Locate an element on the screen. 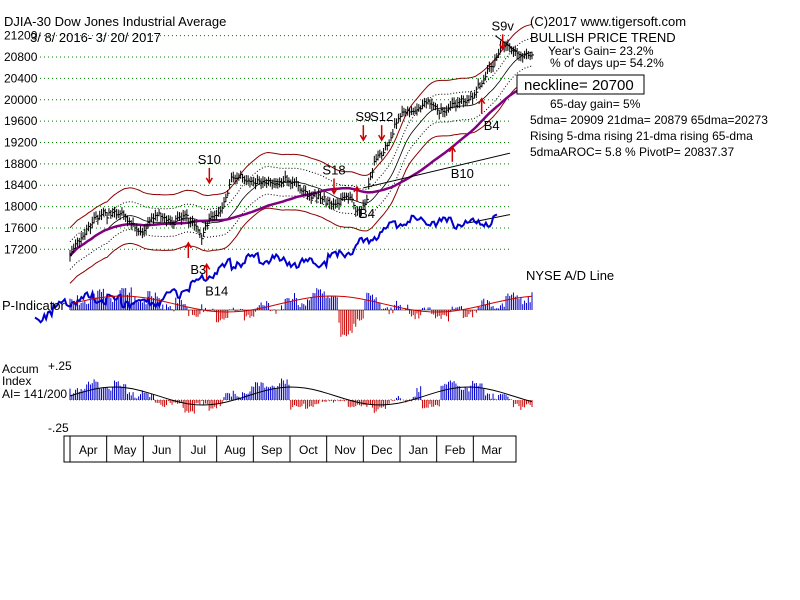  accum-bottom-tick: -.25 is located at coordinates (58, 428).